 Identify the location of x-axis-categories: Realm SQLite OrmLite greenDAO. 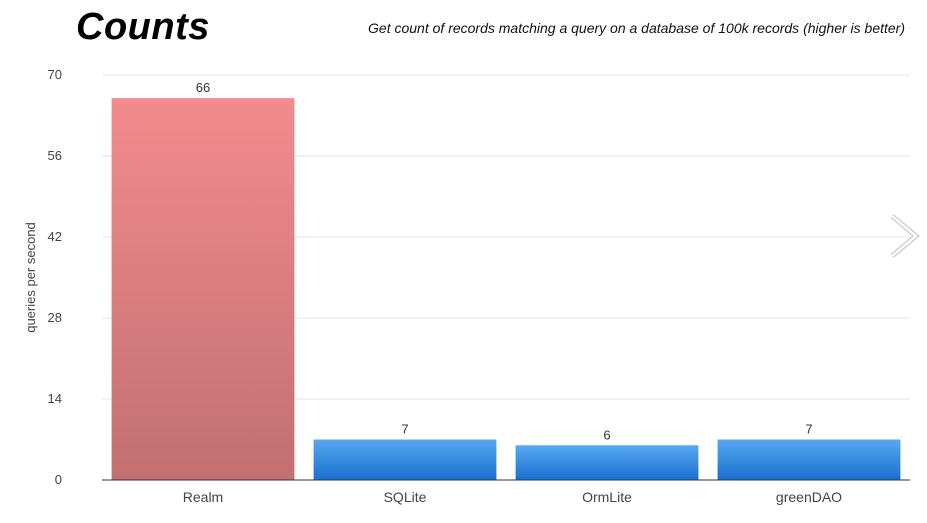
(512, 497).